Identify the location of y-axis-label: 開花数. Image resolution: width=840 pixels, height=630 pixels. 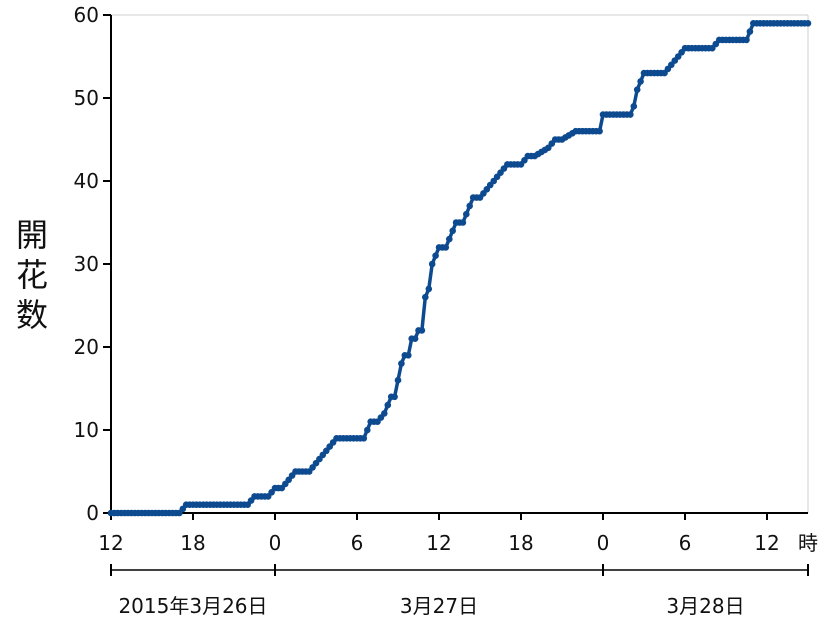
(32, 275).